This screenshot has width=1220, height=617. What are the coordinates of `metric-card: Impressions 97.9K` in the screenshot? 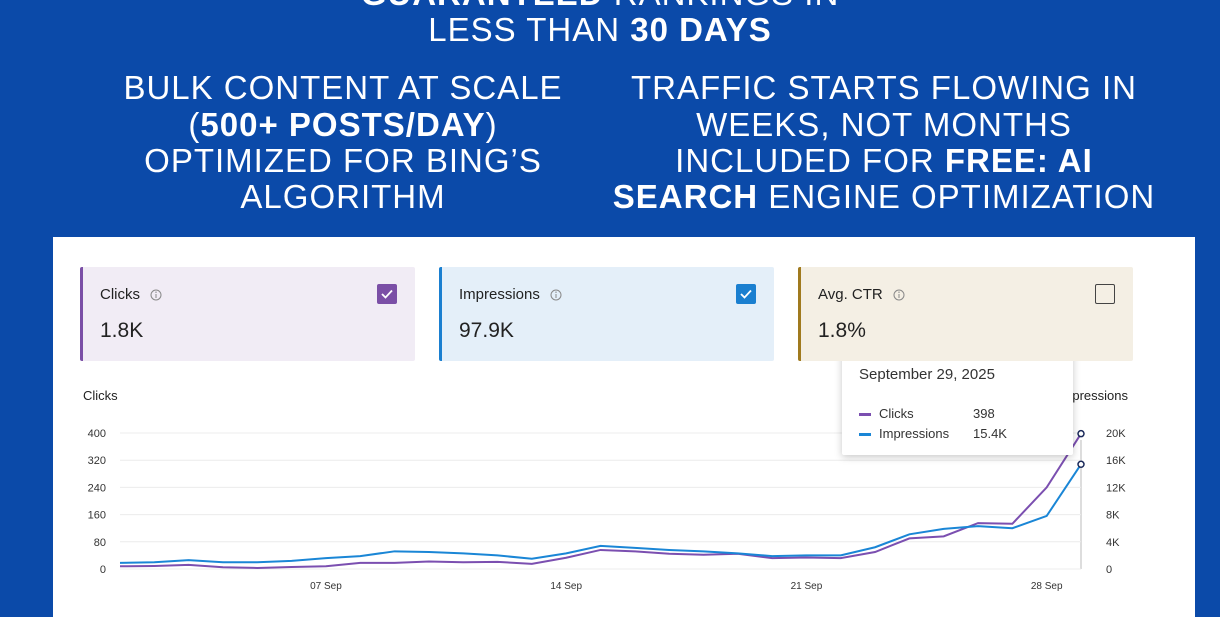 It's located at (606, 314).